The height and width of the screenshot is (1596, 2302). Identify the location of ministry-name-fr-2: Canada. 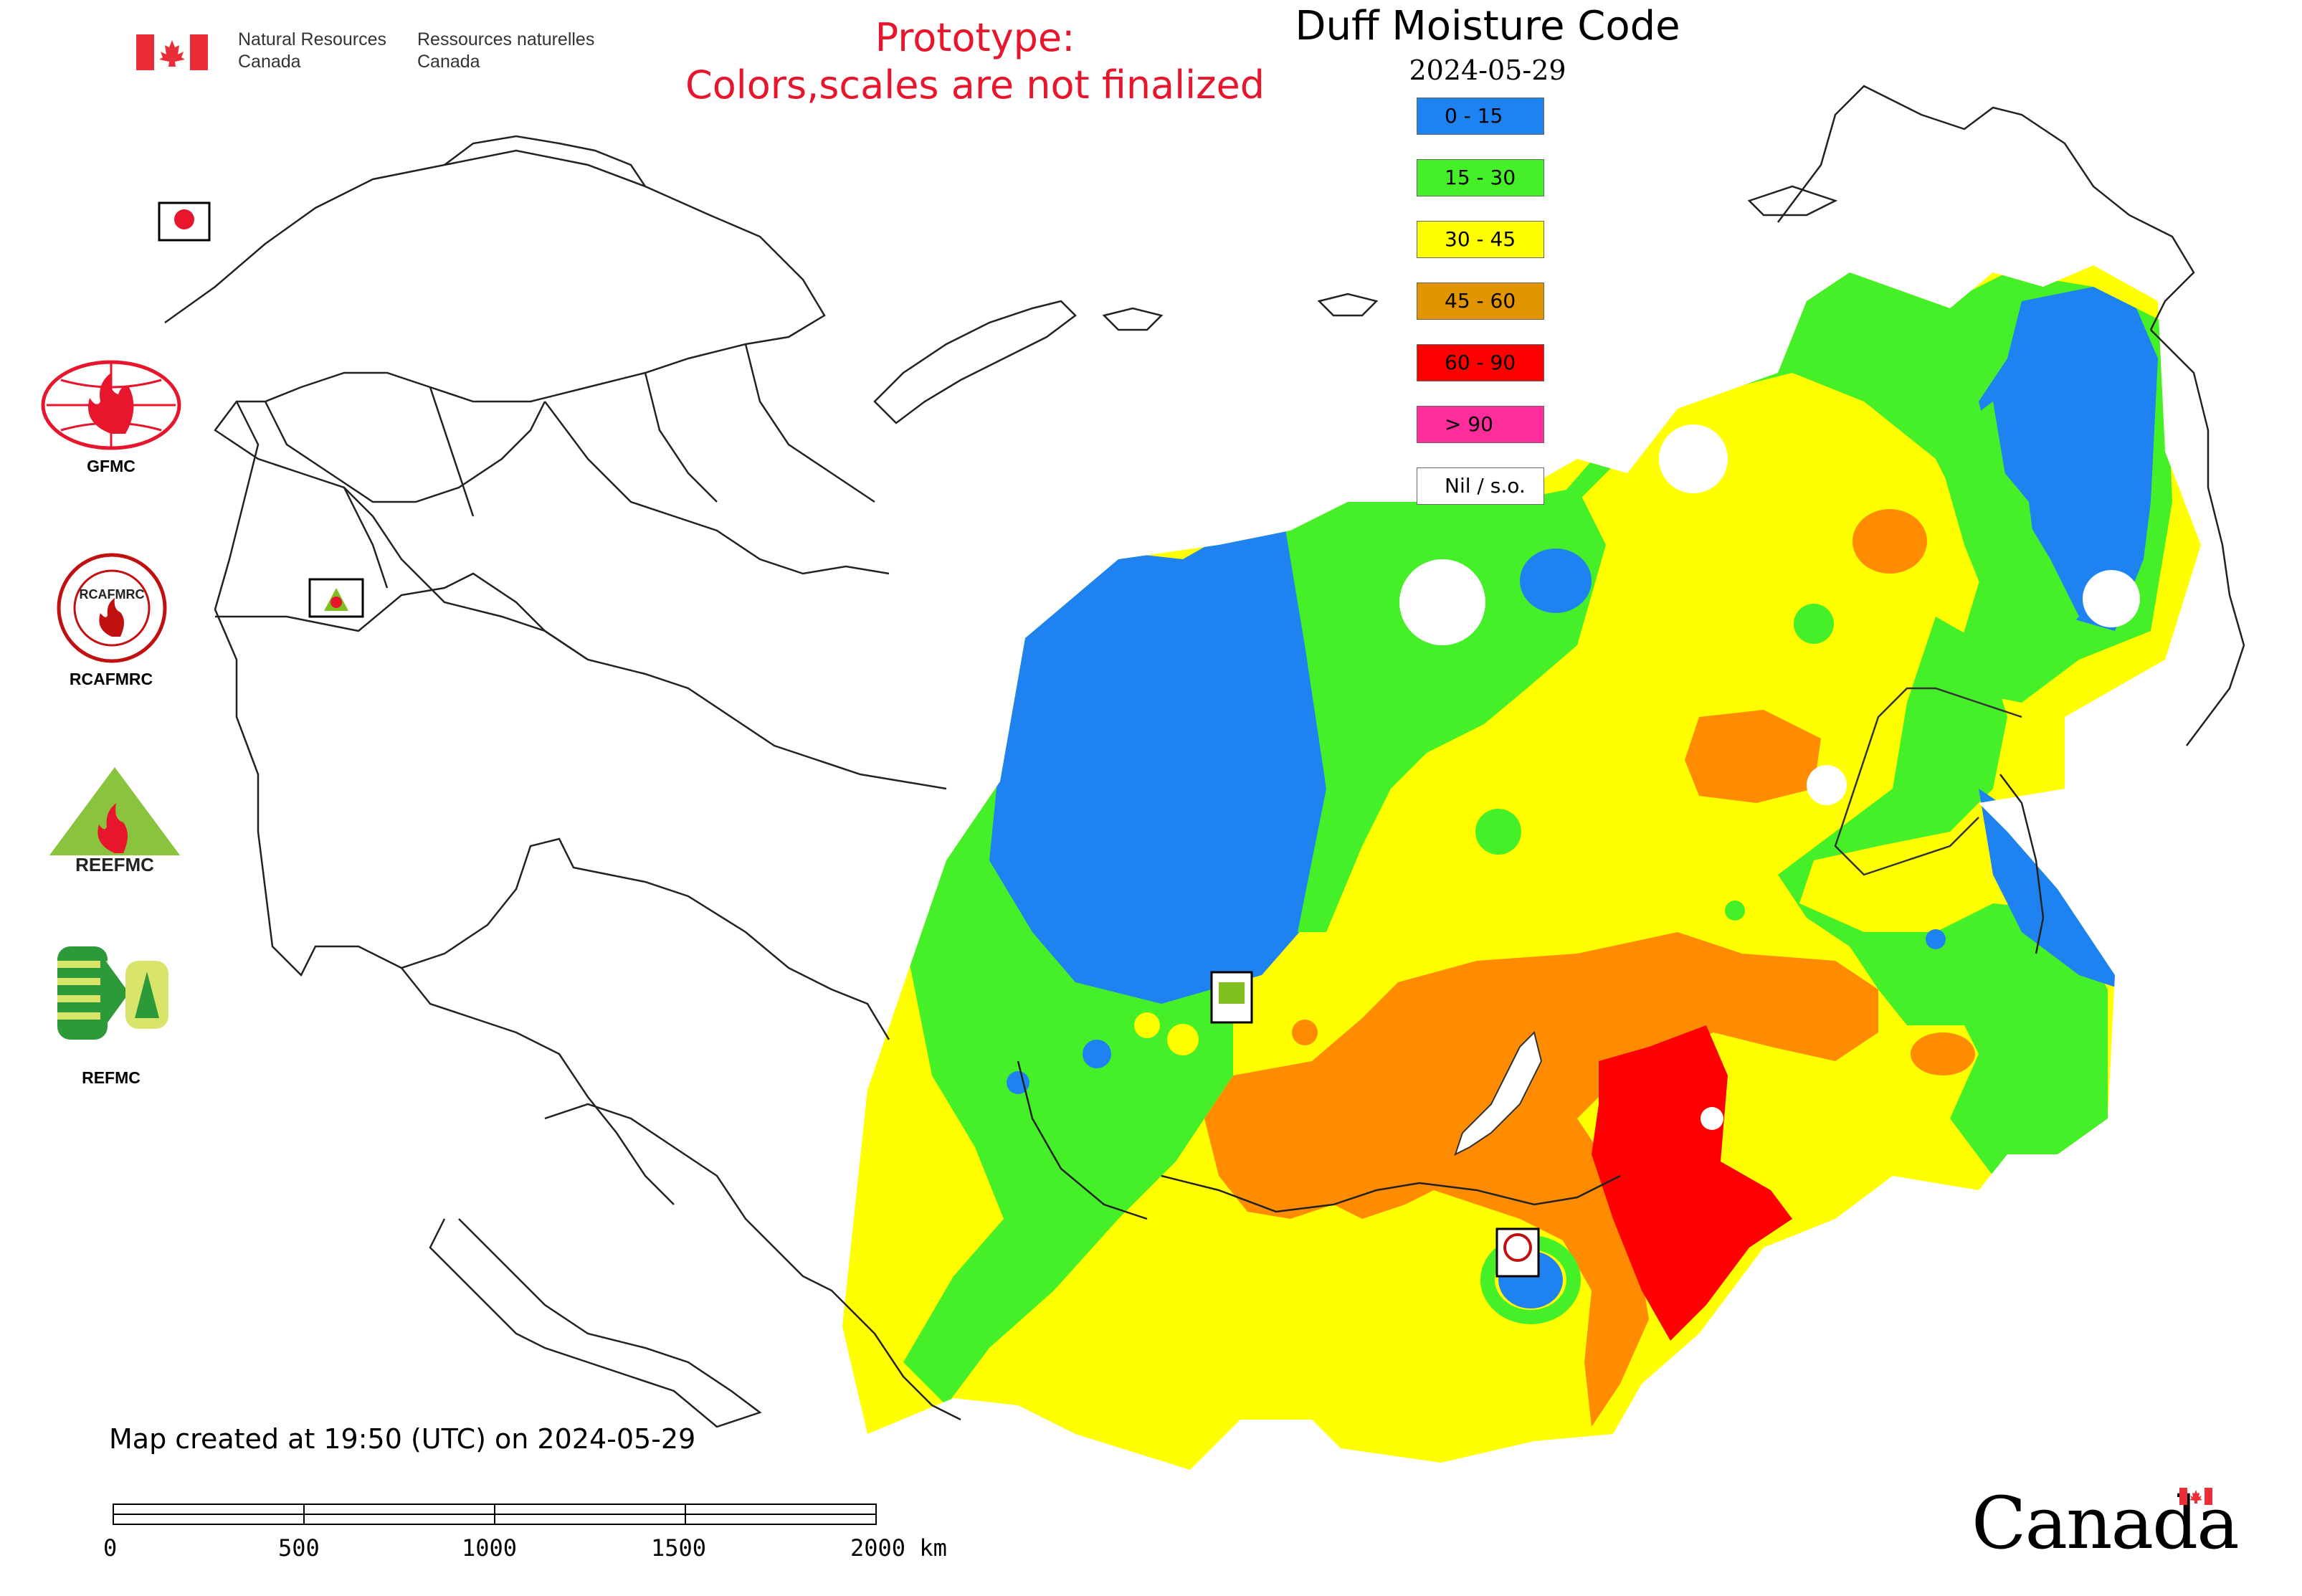
(449, 62).